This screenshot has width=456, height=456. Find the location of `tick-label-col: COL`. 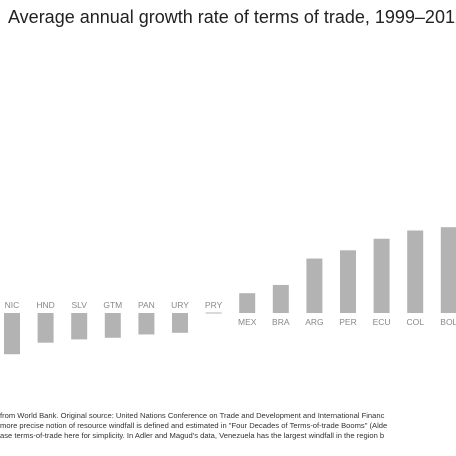

tick-label-col: COL is located at coordinates (415, 322).